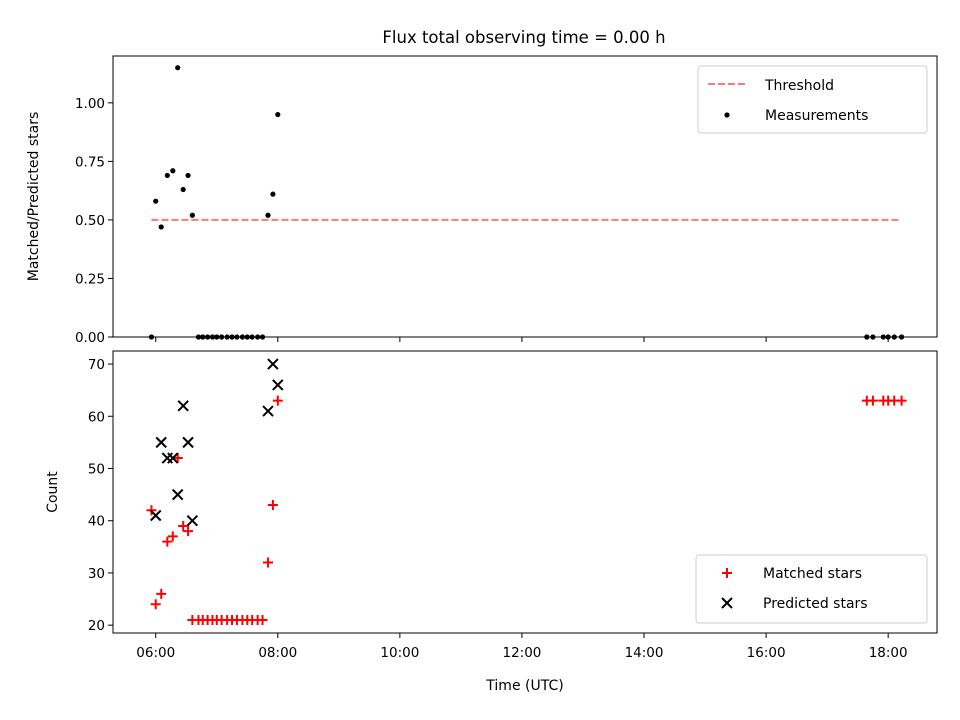  What do you see at coordinates (523, 37) in the screenshot?
I see `figure-title: Flux total observing time = 0.00 h` at bounding box center [523, 37].